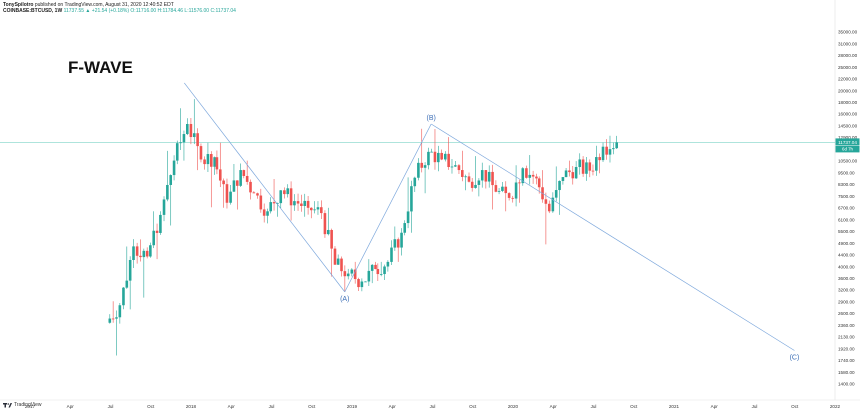 Image resolution: width=860 pixels, height=411 pixels. I want to click on price-axis-label: 3600.00, so click(846, 278).